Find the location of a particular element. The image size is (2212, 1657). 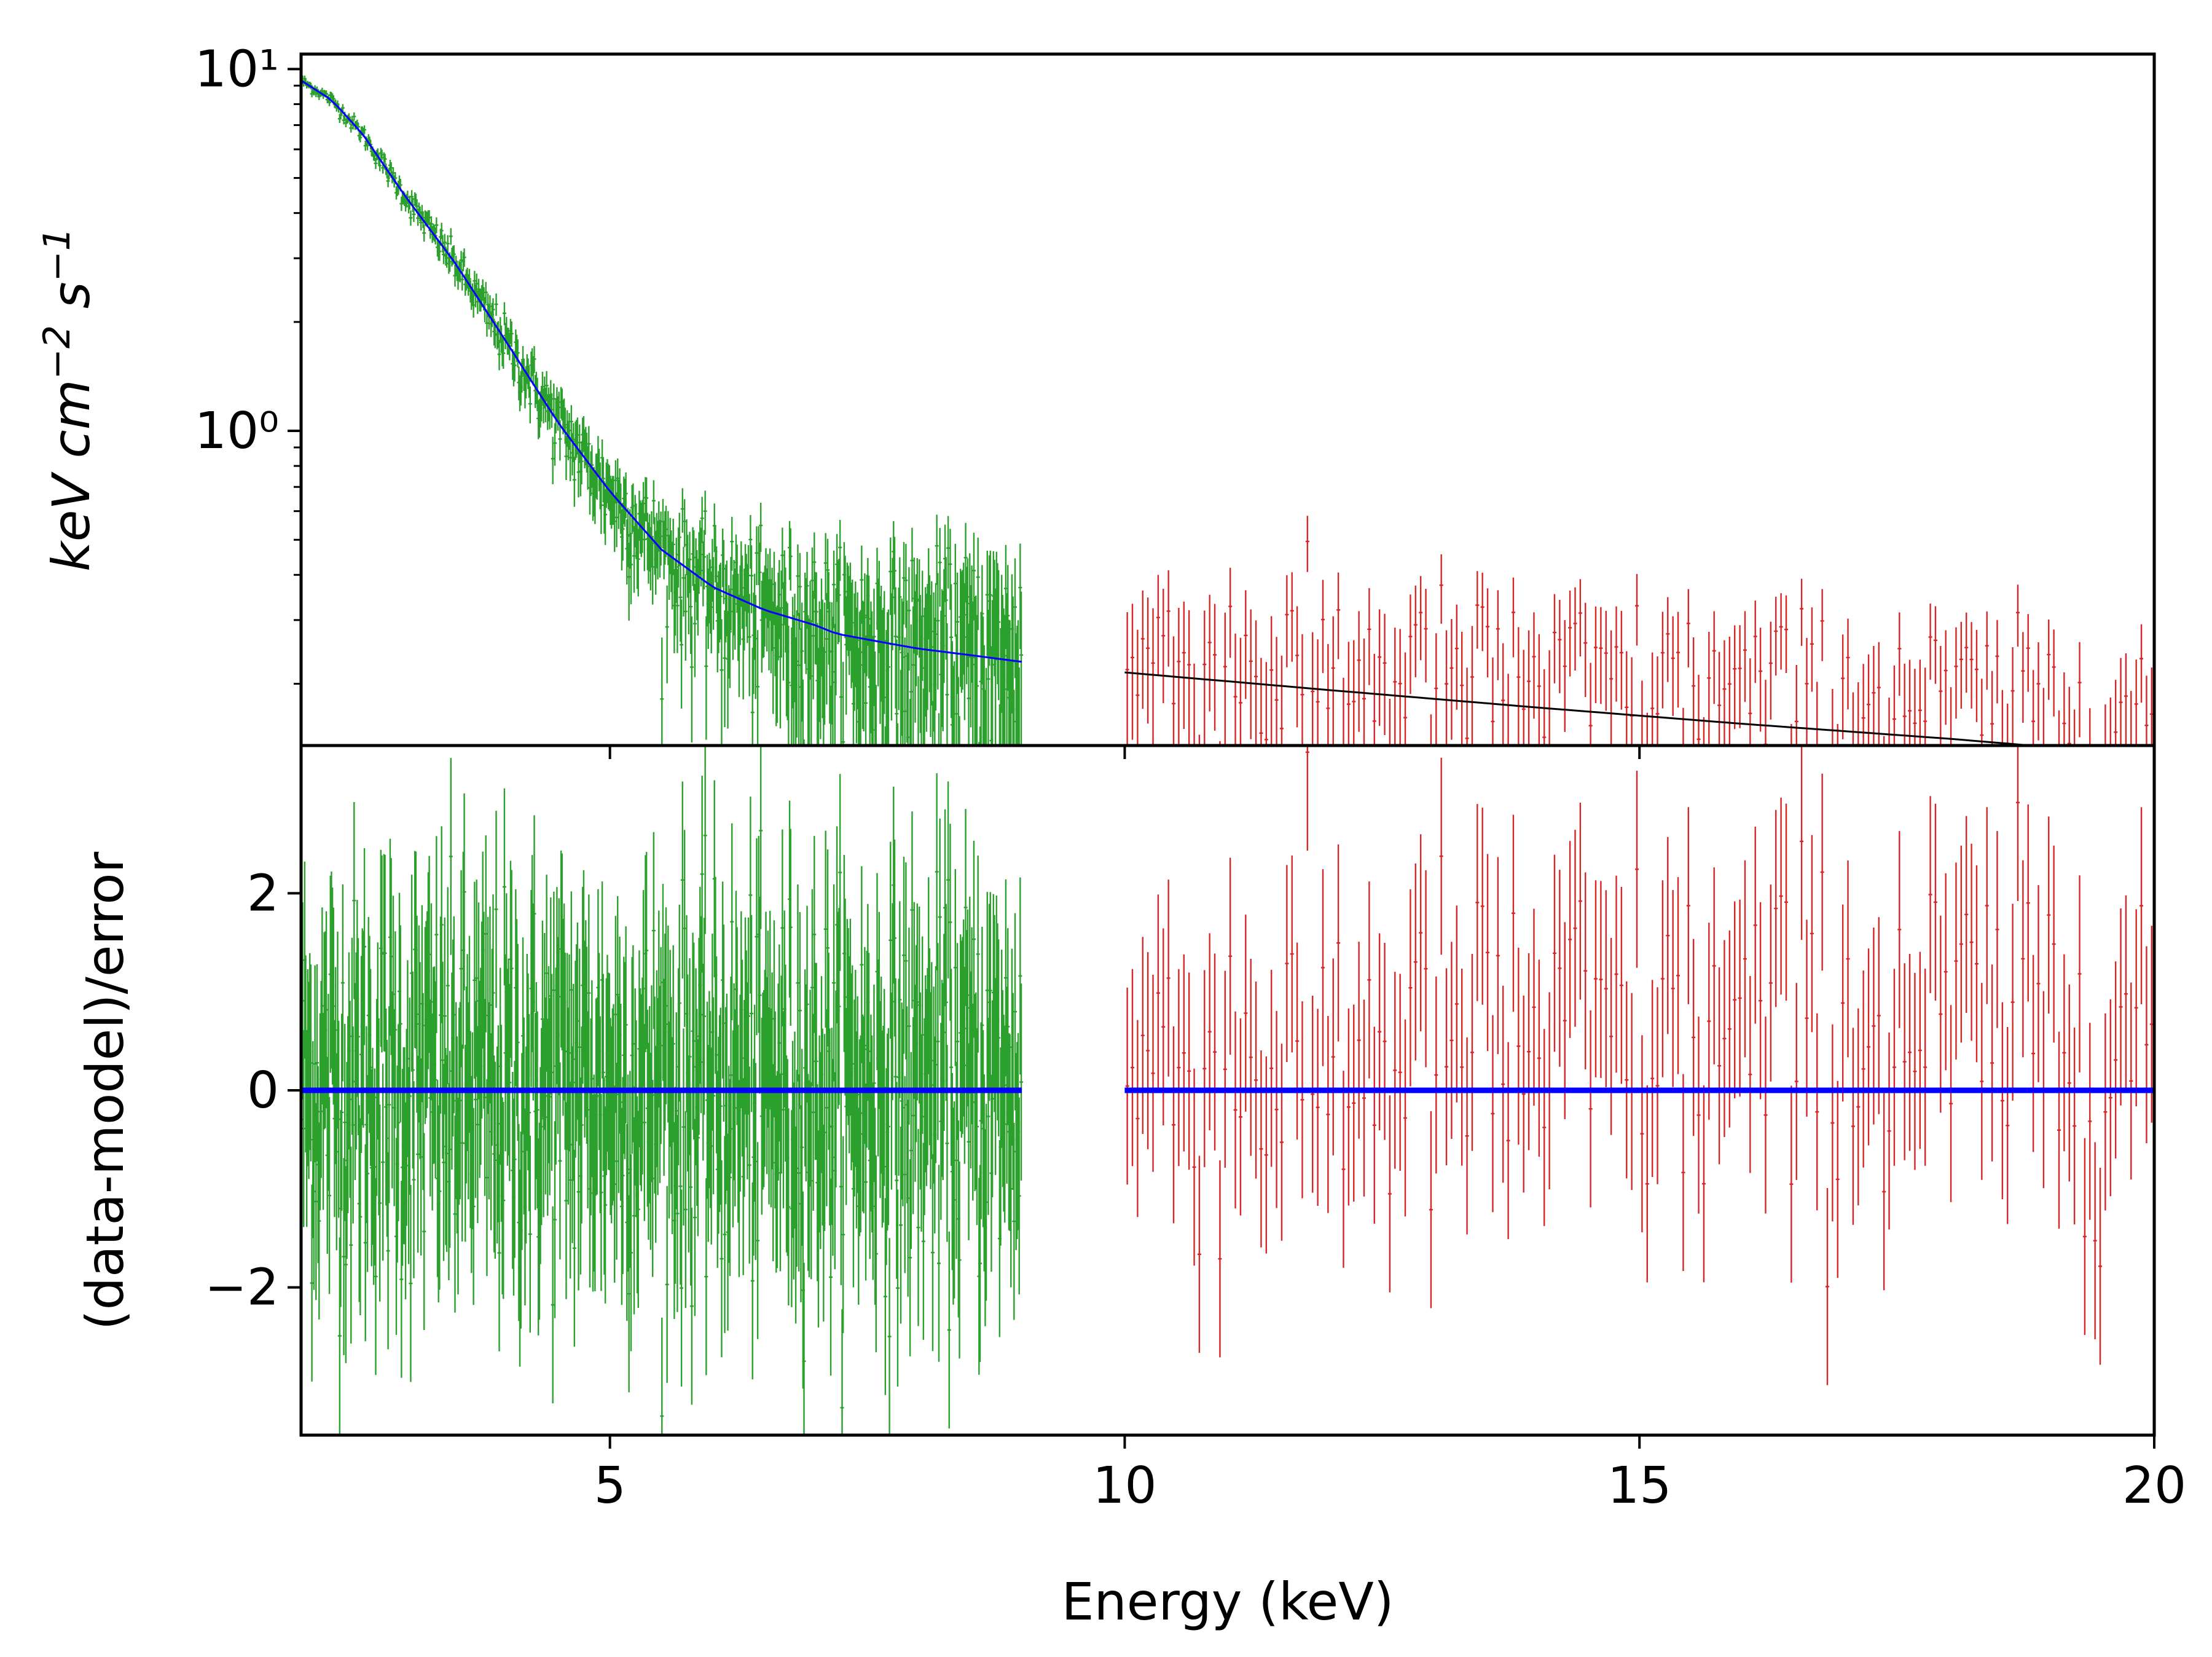

residual-y-ticks: −2 0 2 is located at coordinates (253, 1090).